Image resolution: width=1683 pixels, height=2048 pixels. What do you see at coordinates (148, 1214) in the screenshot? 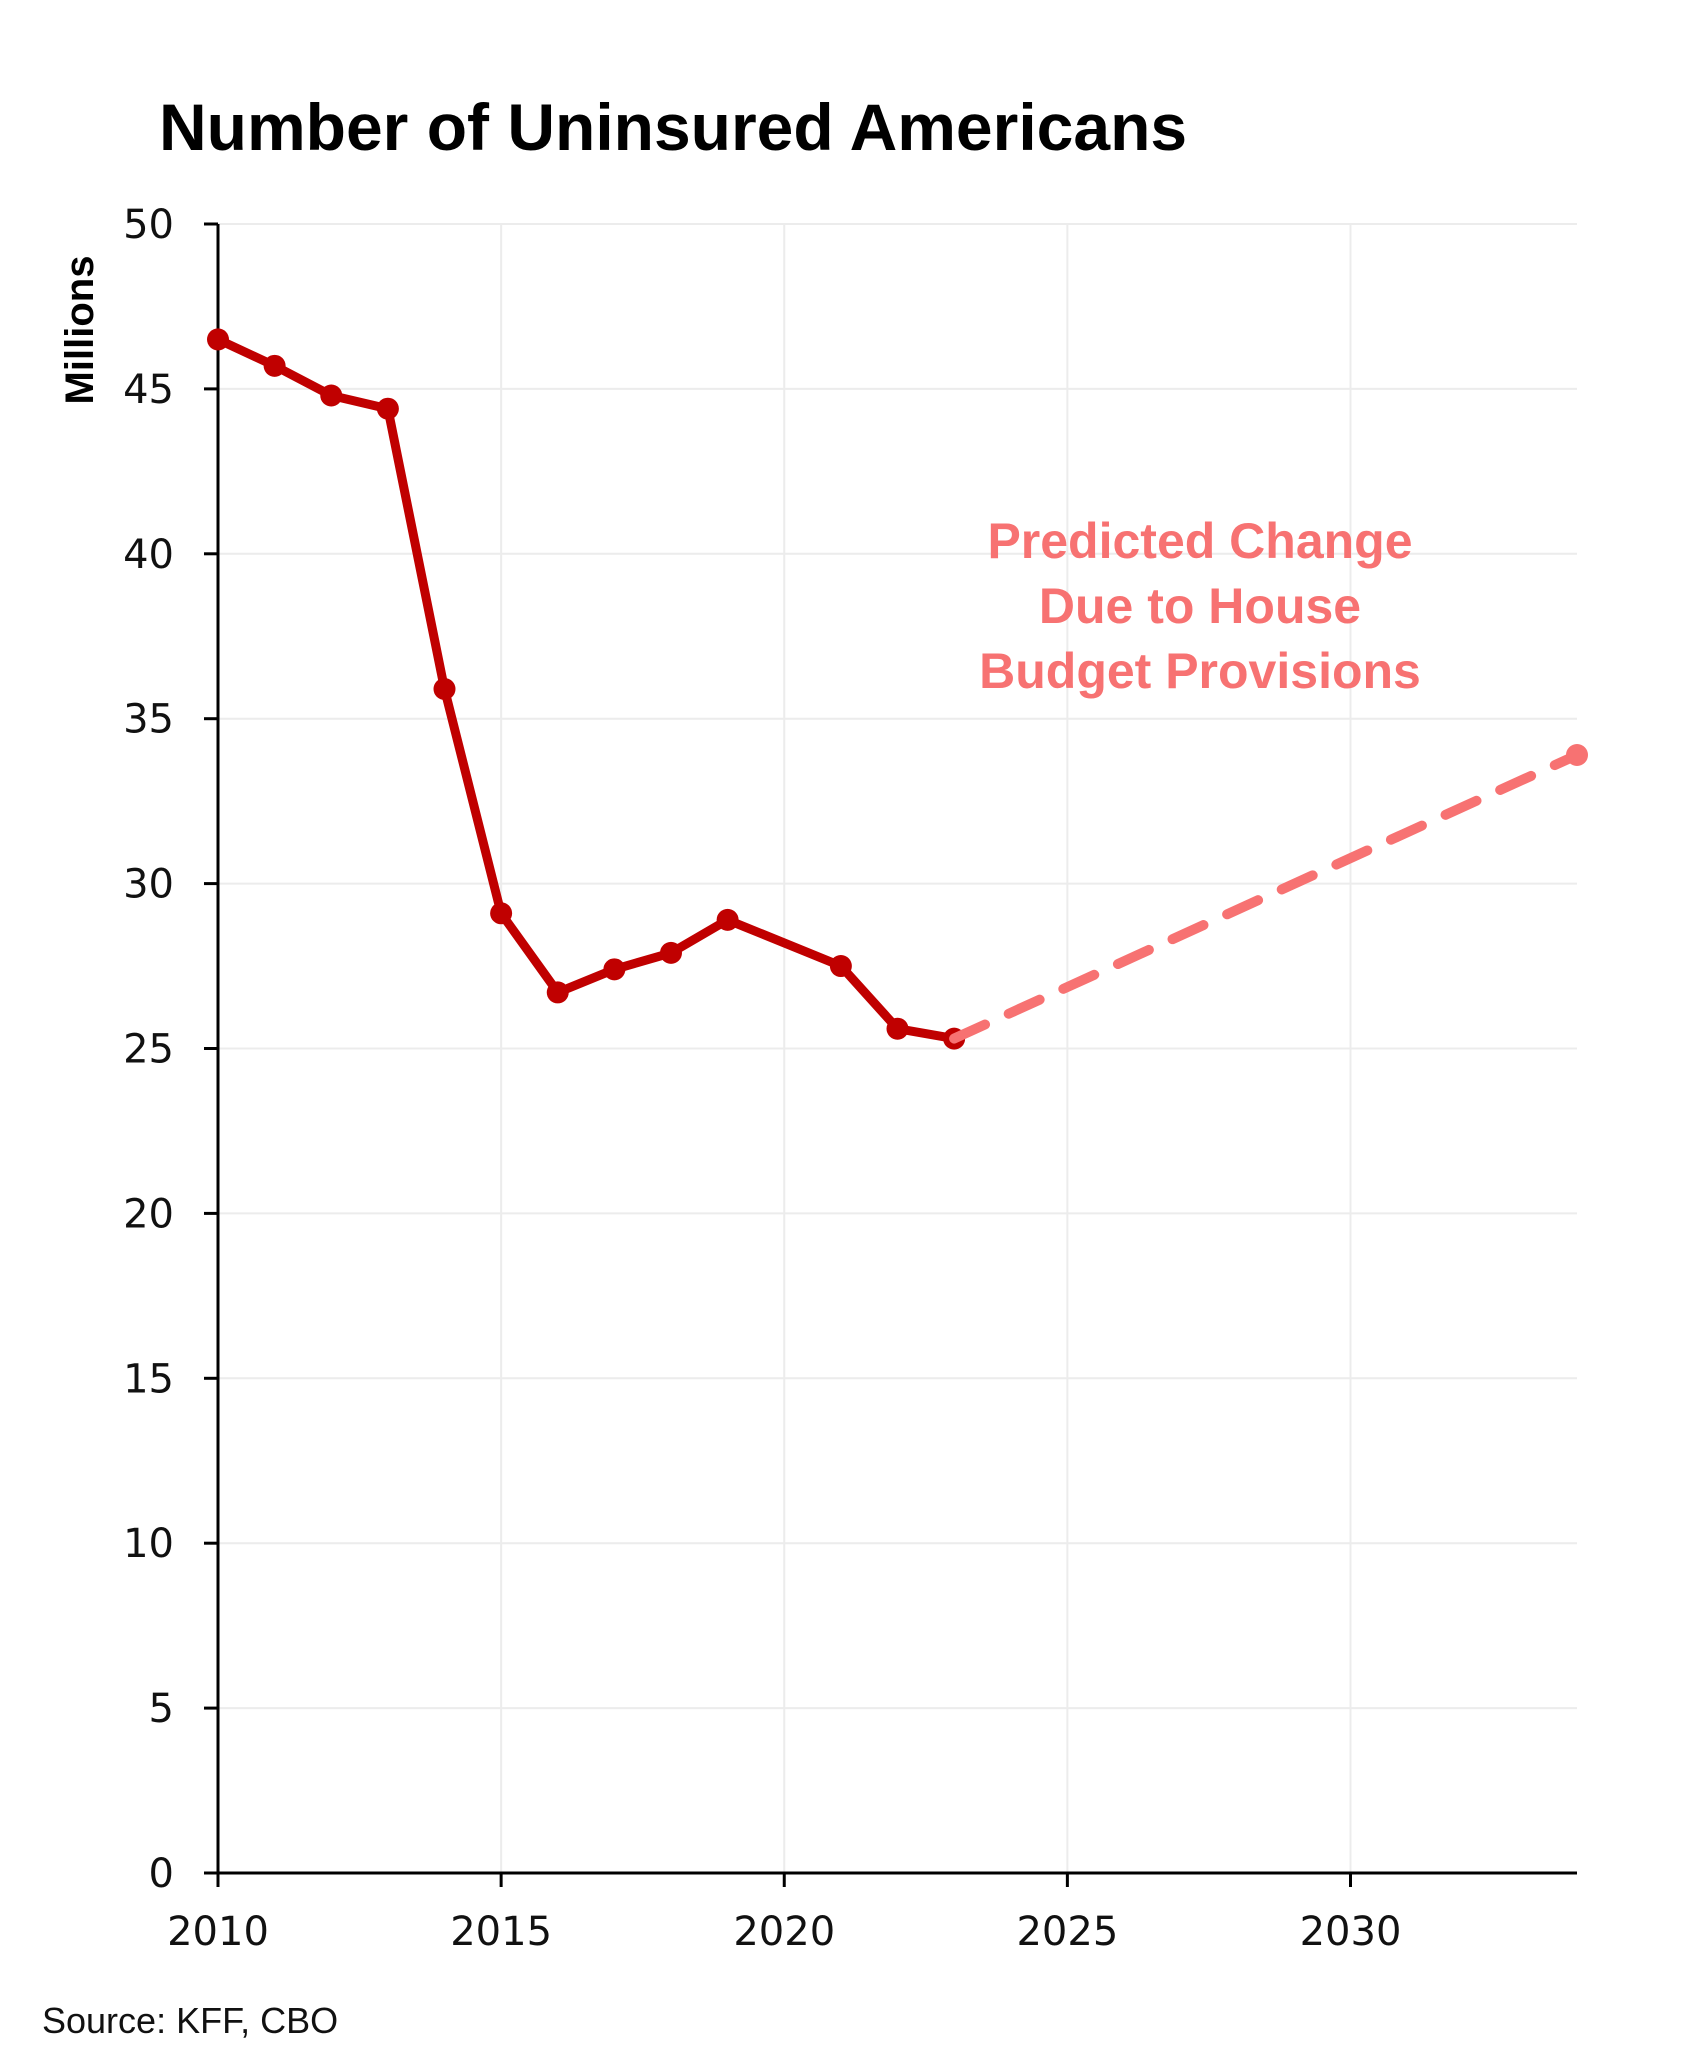
I see `y-tick-label-20: 20` at bounding box center [148, 1214].